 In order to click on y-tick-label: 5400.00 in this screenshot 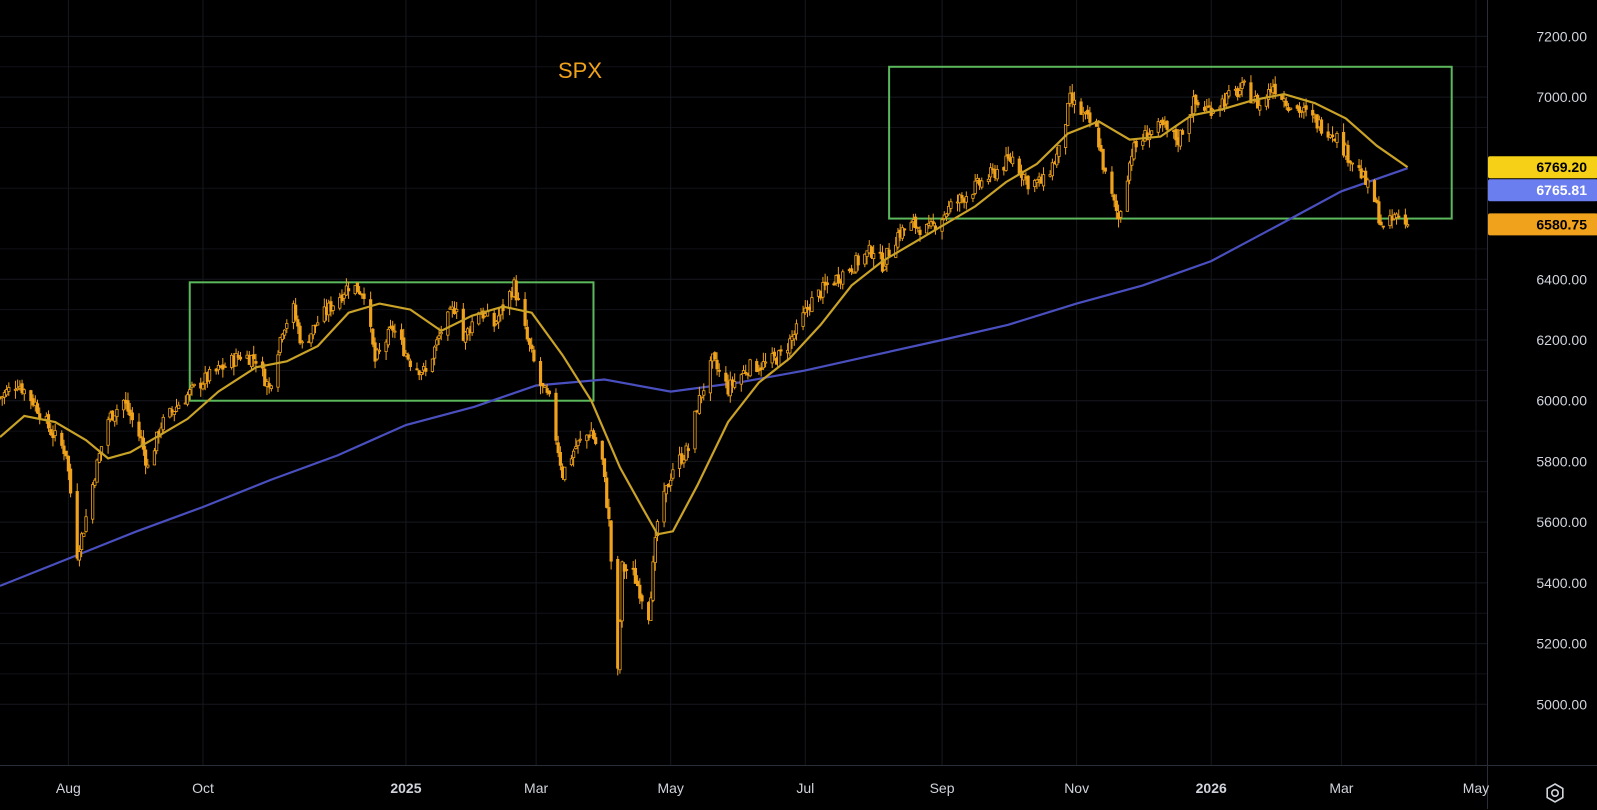, I will do `click(1561, 583)`.